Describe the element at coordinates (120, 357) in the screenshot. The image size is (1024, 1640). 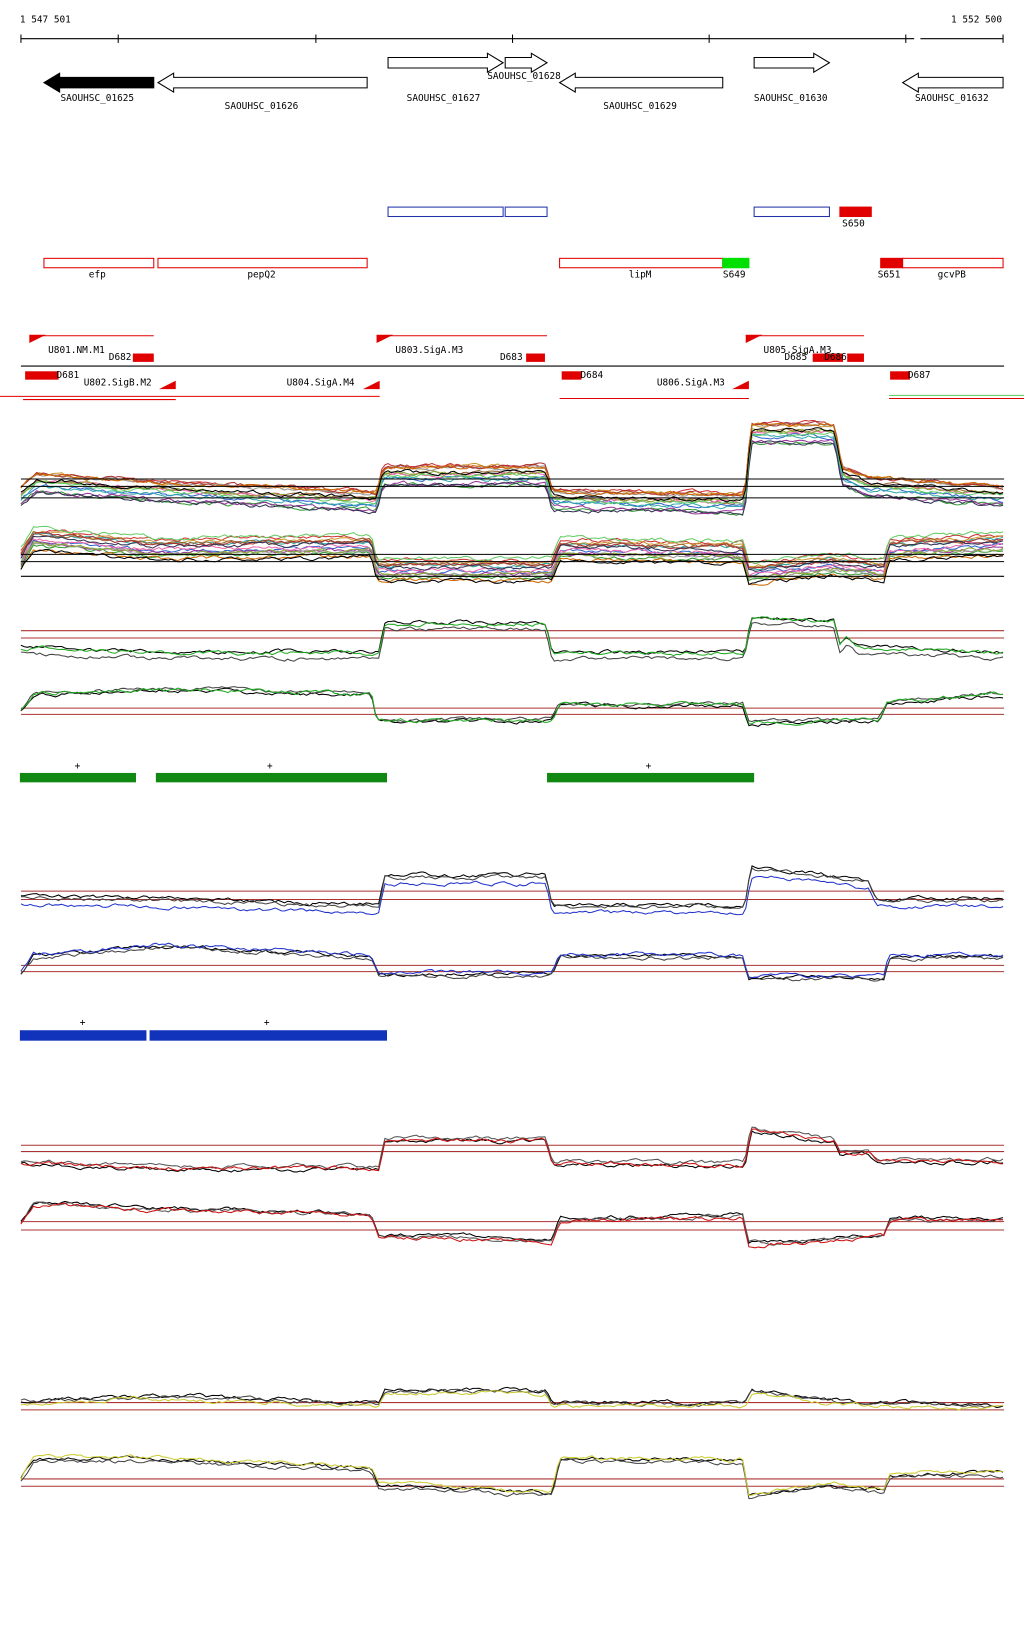
I see `promoter-label: D682` at that location.